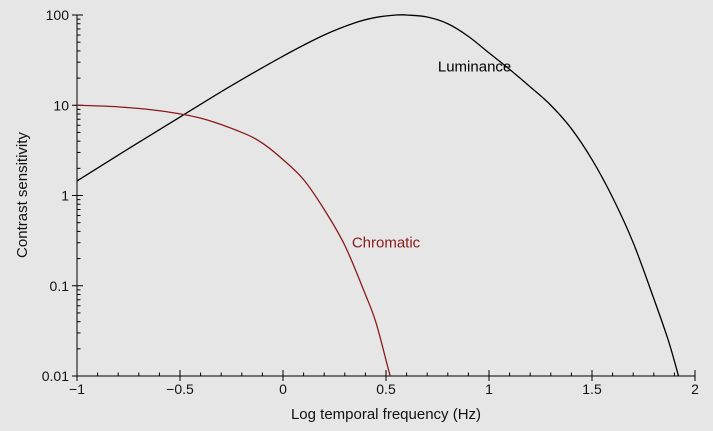 The image size is (713, 431). I want to click on x-tick-label: 2, so click(695, 389).